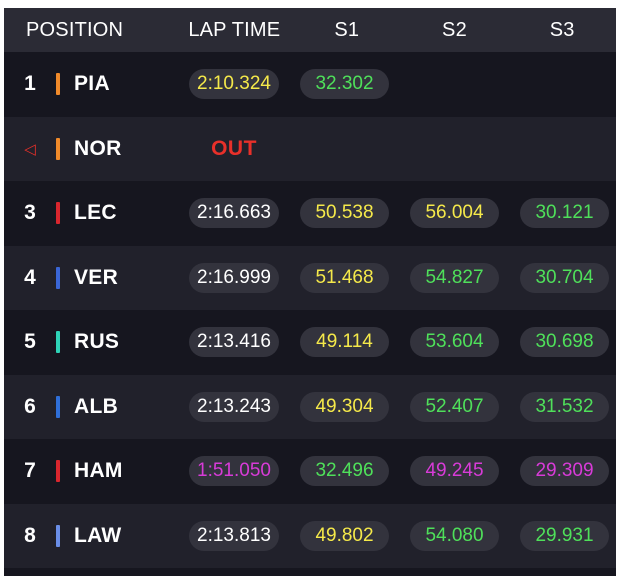 The width and height of the screenshot is (620, 577). Describe the element at coordinates (344, 342) in the screenshot. I see `sector-1-cell: 49.114` at that location.